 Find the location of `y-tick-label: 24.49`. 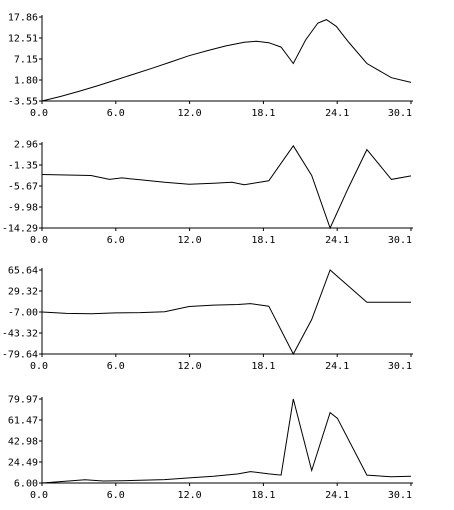

y-tick-label: 24.49 is located at coordinates (23, 463).